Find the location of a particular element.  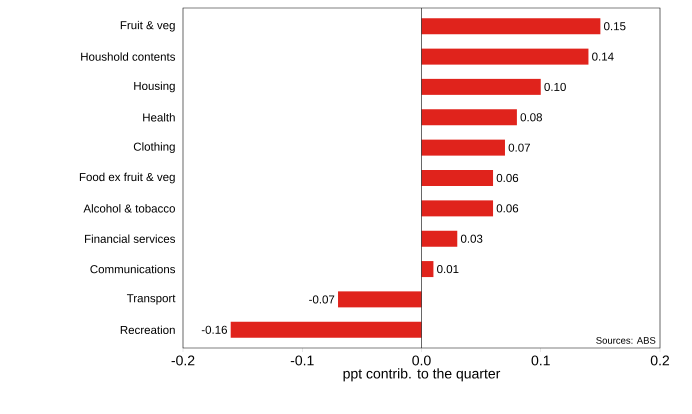

x-tick-label: 0.1 is located at coordinates (541, 361).